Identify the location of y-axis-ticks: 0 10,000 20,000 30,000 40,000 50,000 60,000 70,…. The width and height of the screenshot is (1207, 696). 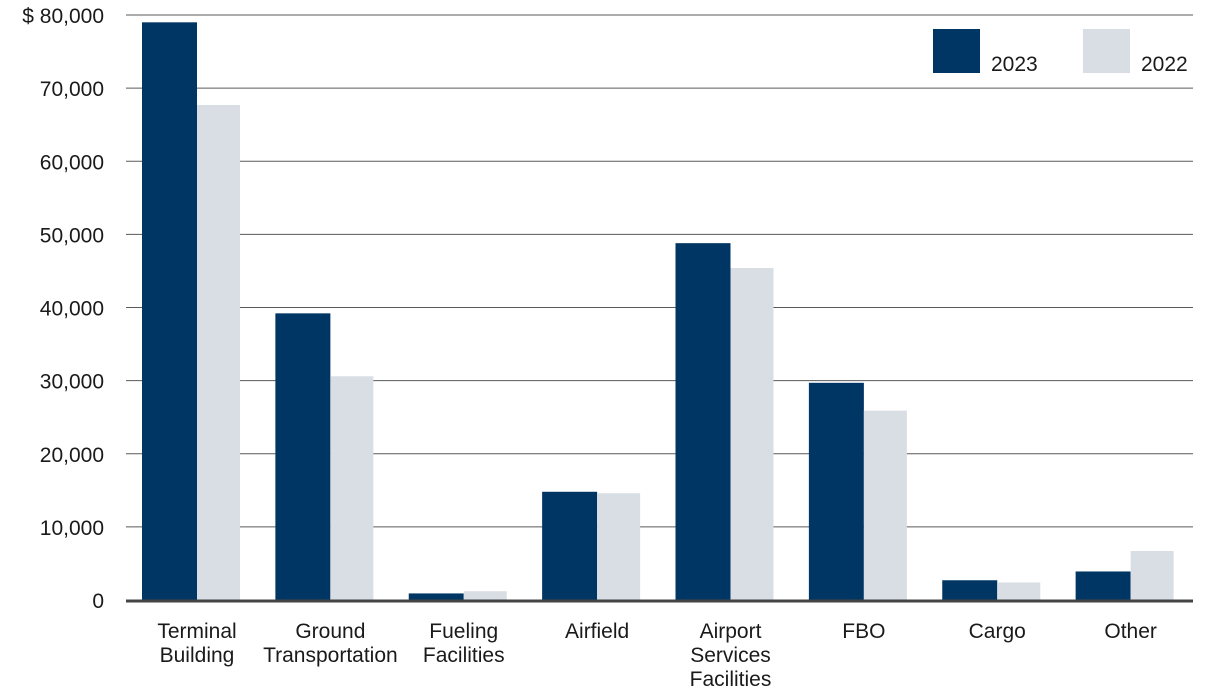
(63, 309).